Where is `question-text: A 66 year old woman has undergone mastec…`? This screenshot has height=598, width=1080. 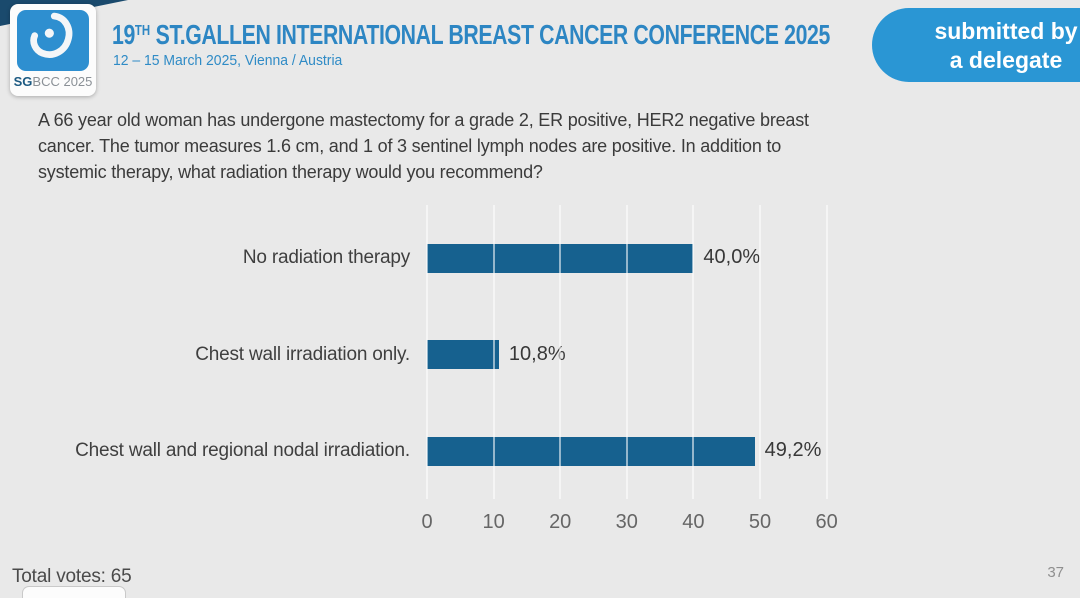
question-text: A 66 year old woman has undergone mastec… is located at coordinates (488, 146).